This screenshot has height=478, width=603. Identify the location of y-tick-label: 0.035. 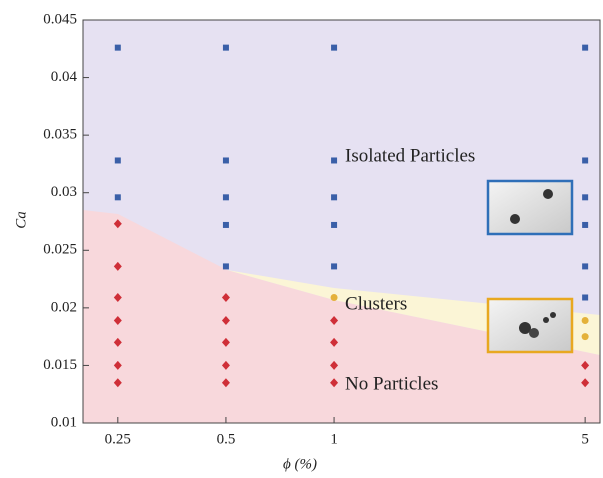
(60, 135).